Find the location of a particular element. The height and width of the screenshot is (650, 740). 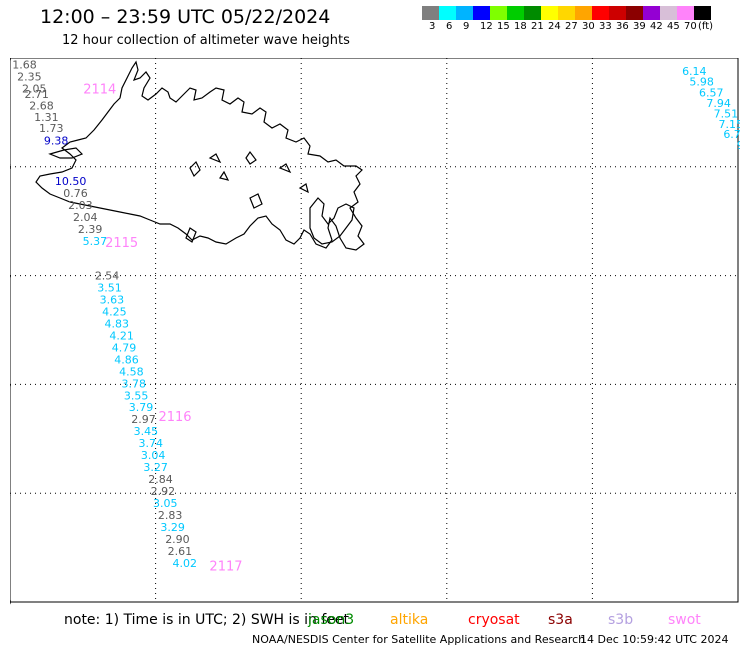

wave-height-value: 2.54 is located at coordinates (107, 276).